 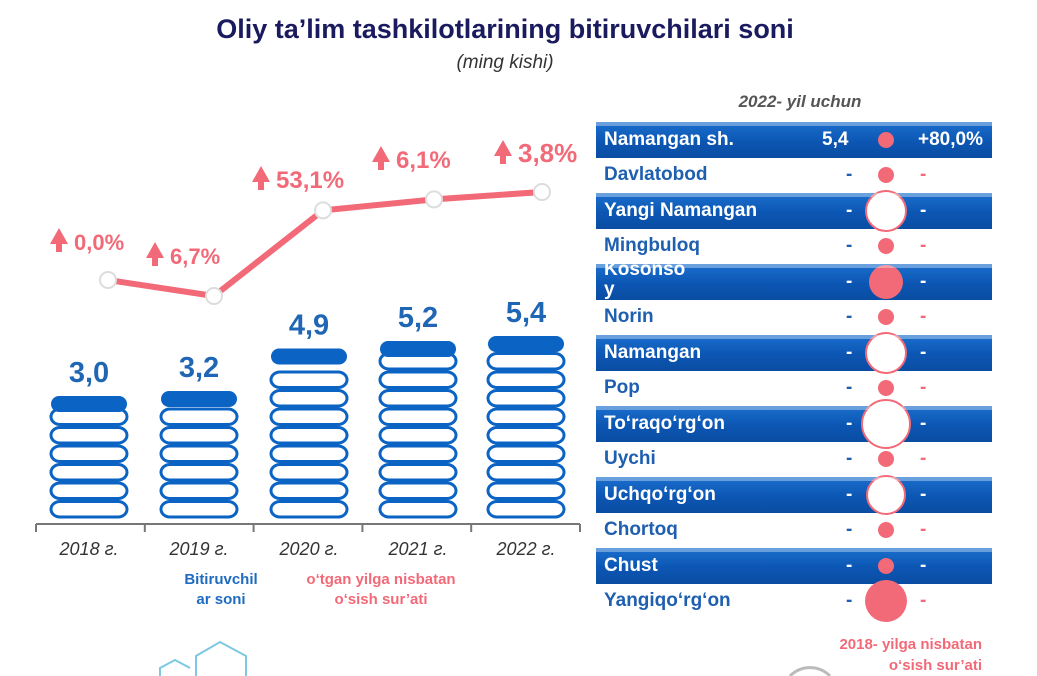 What do you see at coordinates (794, 140) in the screenshot?
I see `district-row: Namangan sh. 5,4 +80,0%` at bounding box center [794, 140].